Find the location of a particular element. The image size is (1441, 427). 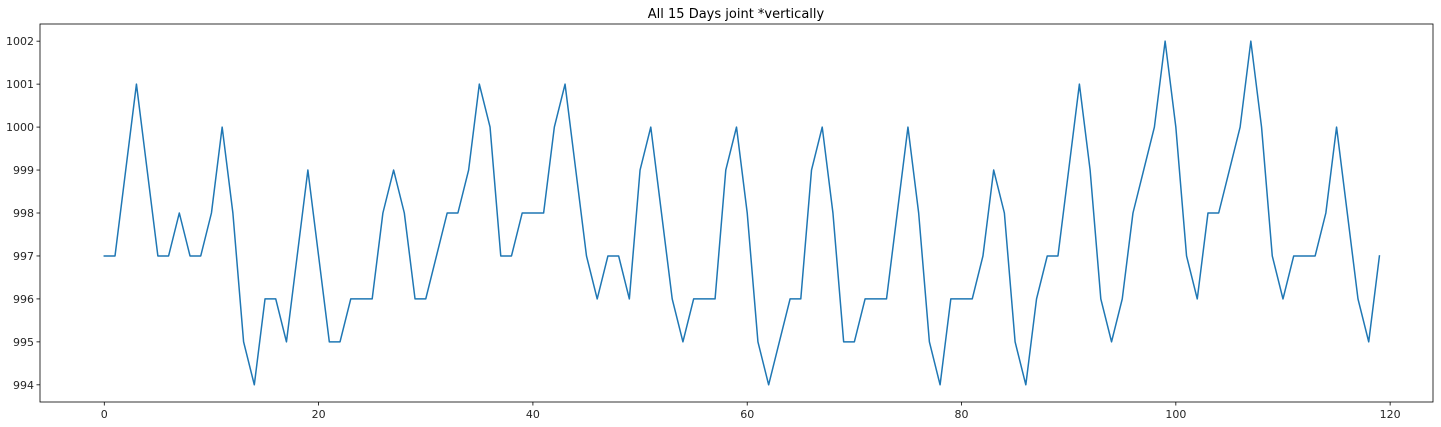

y-tick-label: 994 is located at coordinates (23, 385).